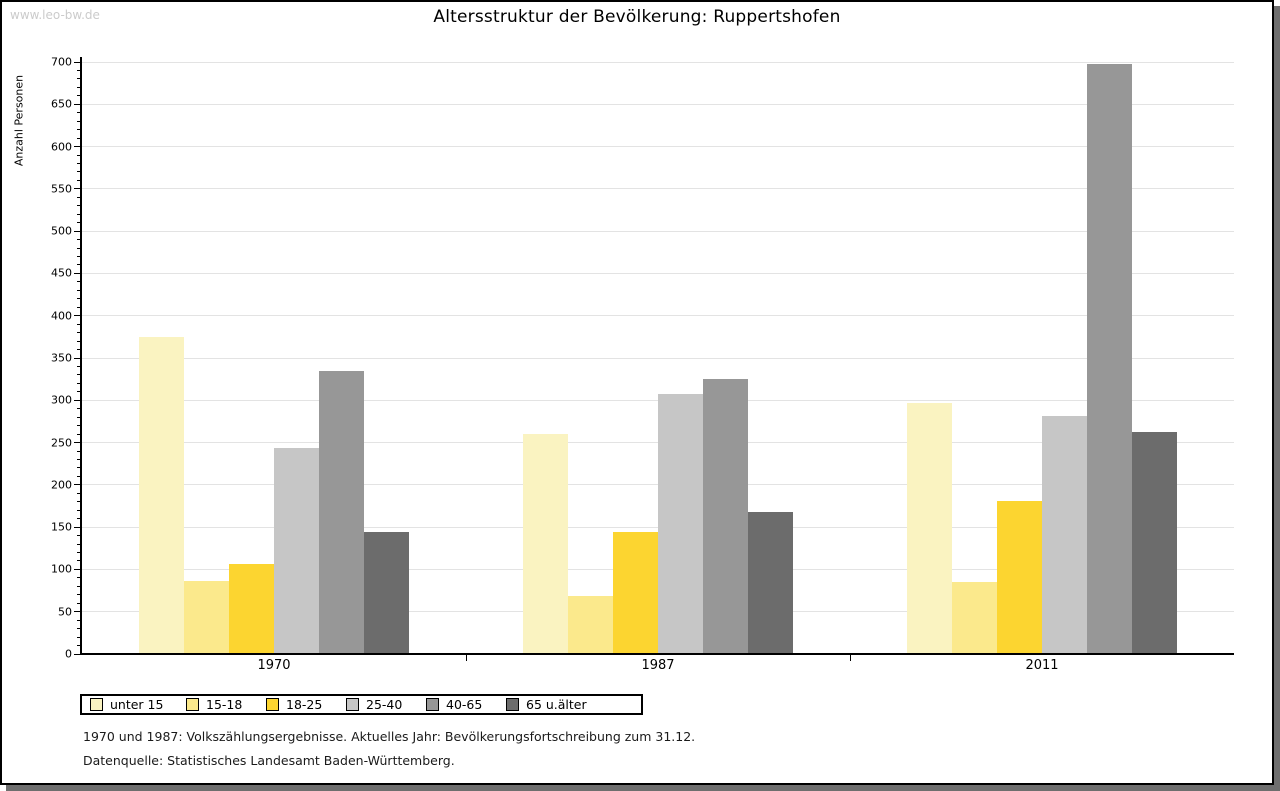 Image resolution: width=1280 pixels, height=791 pixels. Describe the element at coordinates (341, 512) in the screenshot. I see `bar-40-65-1970` at that location.